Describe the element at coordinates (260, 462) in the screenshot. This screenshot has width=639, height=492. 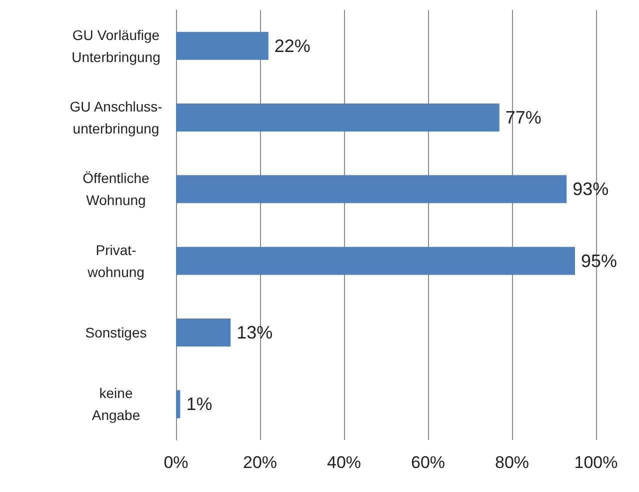
I see `x-tick-label: 20%` at that location.